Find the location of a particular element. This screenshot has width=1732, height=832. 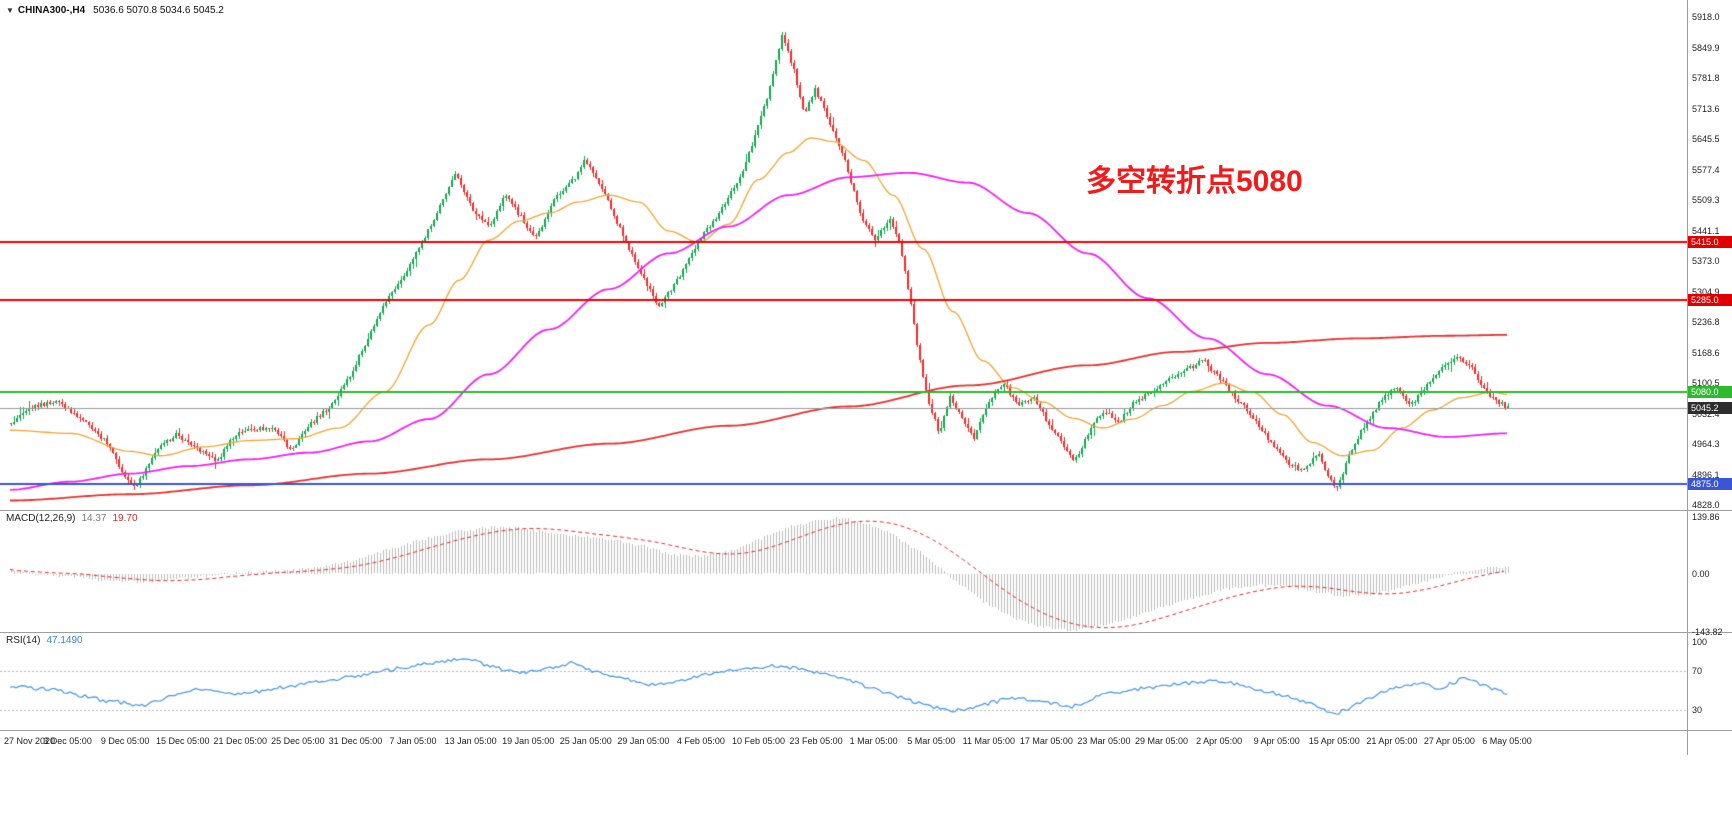

symbol-ohlc: 5036.6 5070.8 5034.6 5045.2 is located at coordinates (158, 10).